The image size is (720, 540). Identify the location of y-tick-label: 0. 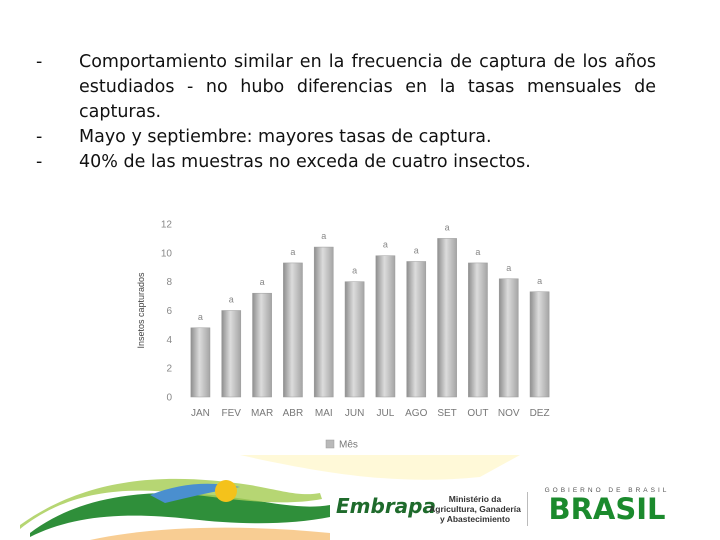
(169, 398).